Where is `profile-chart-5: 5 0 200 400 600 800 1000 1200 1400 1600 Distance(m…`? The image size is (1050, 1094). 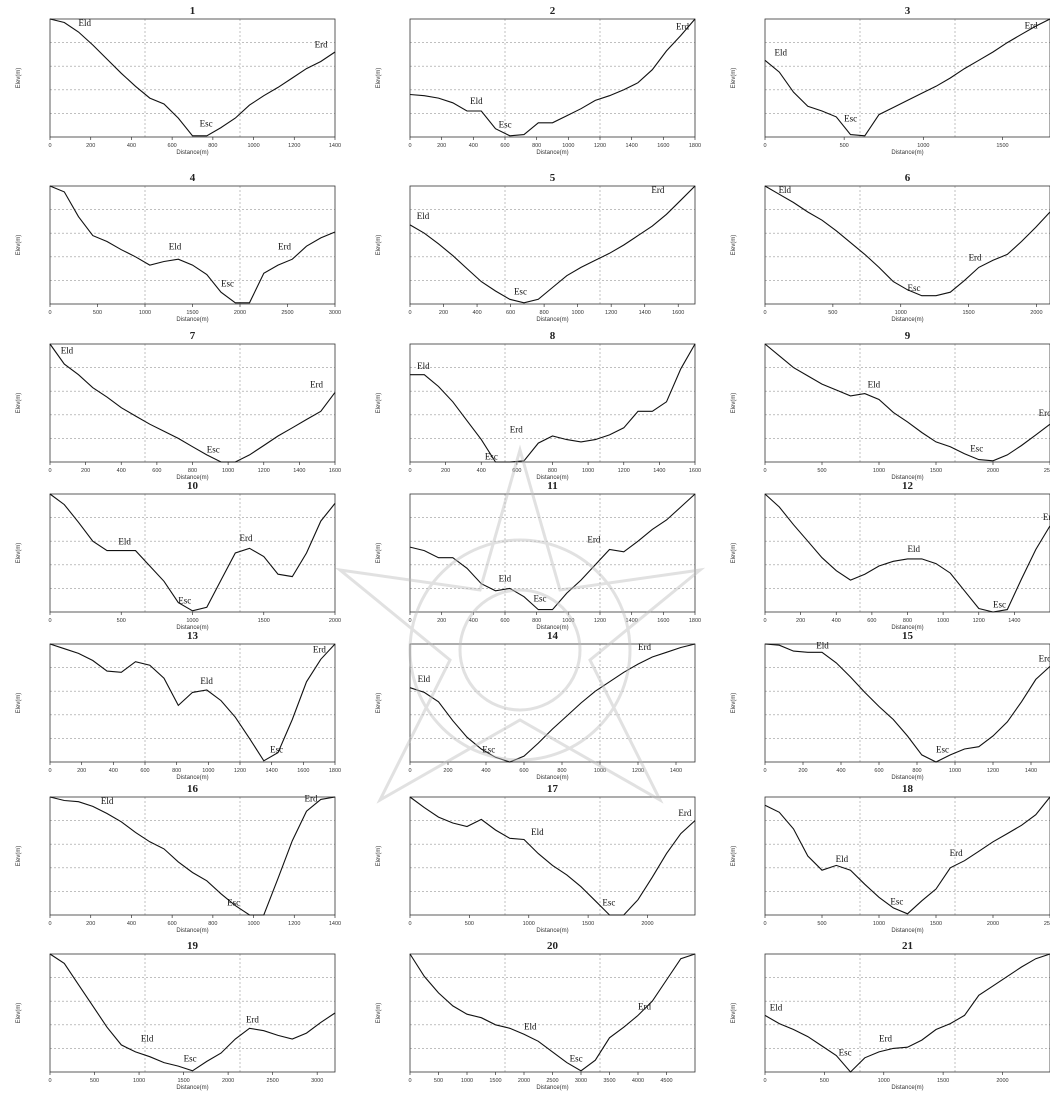 profile-chart-5: 5 0 200 400 600 800 1000 1200 1400 1600 Distance(m… is located at coordinates (528, 247).